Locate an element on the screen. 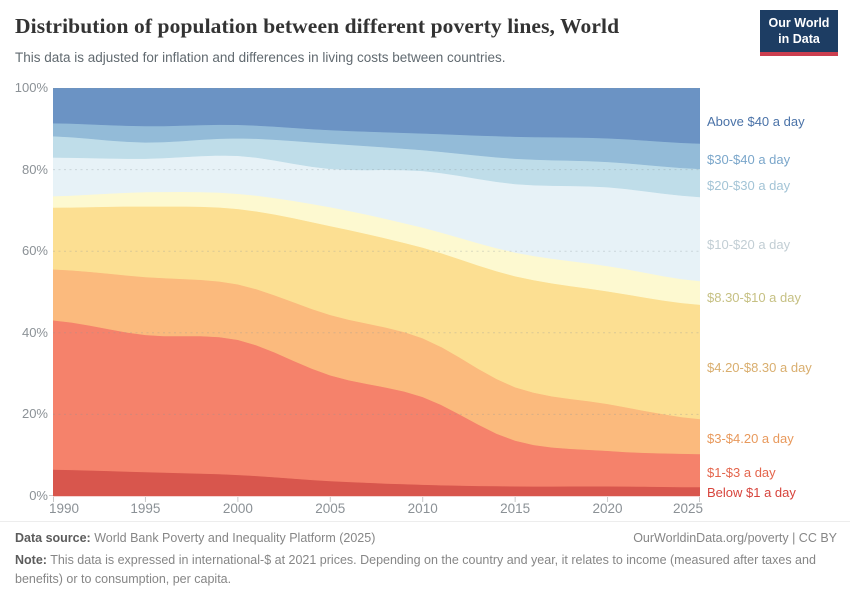 The image size is (850, 600). legend-label-above-40: Above $40 a day is located at coordinates (756, 121).